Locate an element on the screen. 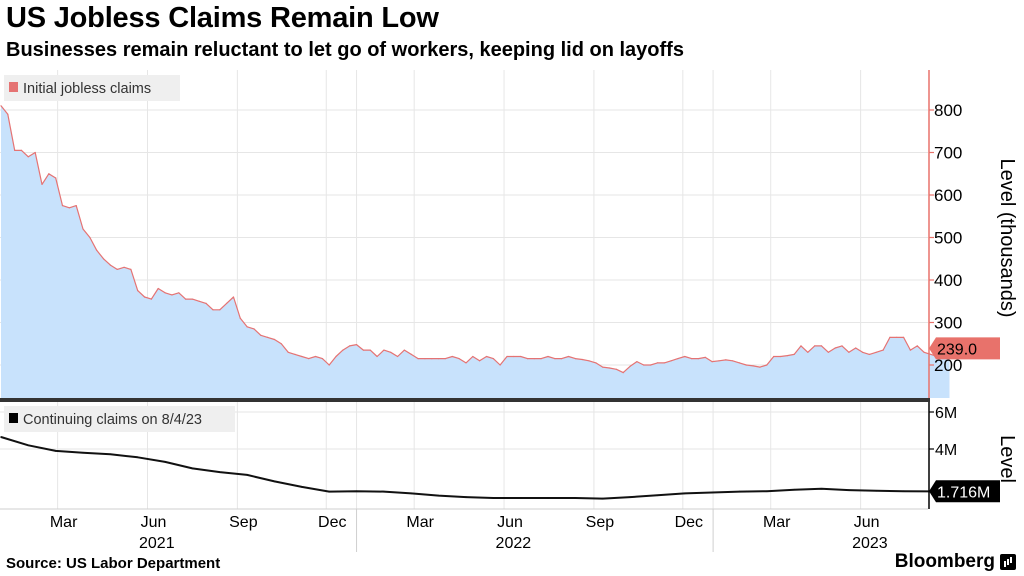 The width and height of the screenshot is (1024, 576). y-tick-label: 400 is located at coordinates (948, 280).